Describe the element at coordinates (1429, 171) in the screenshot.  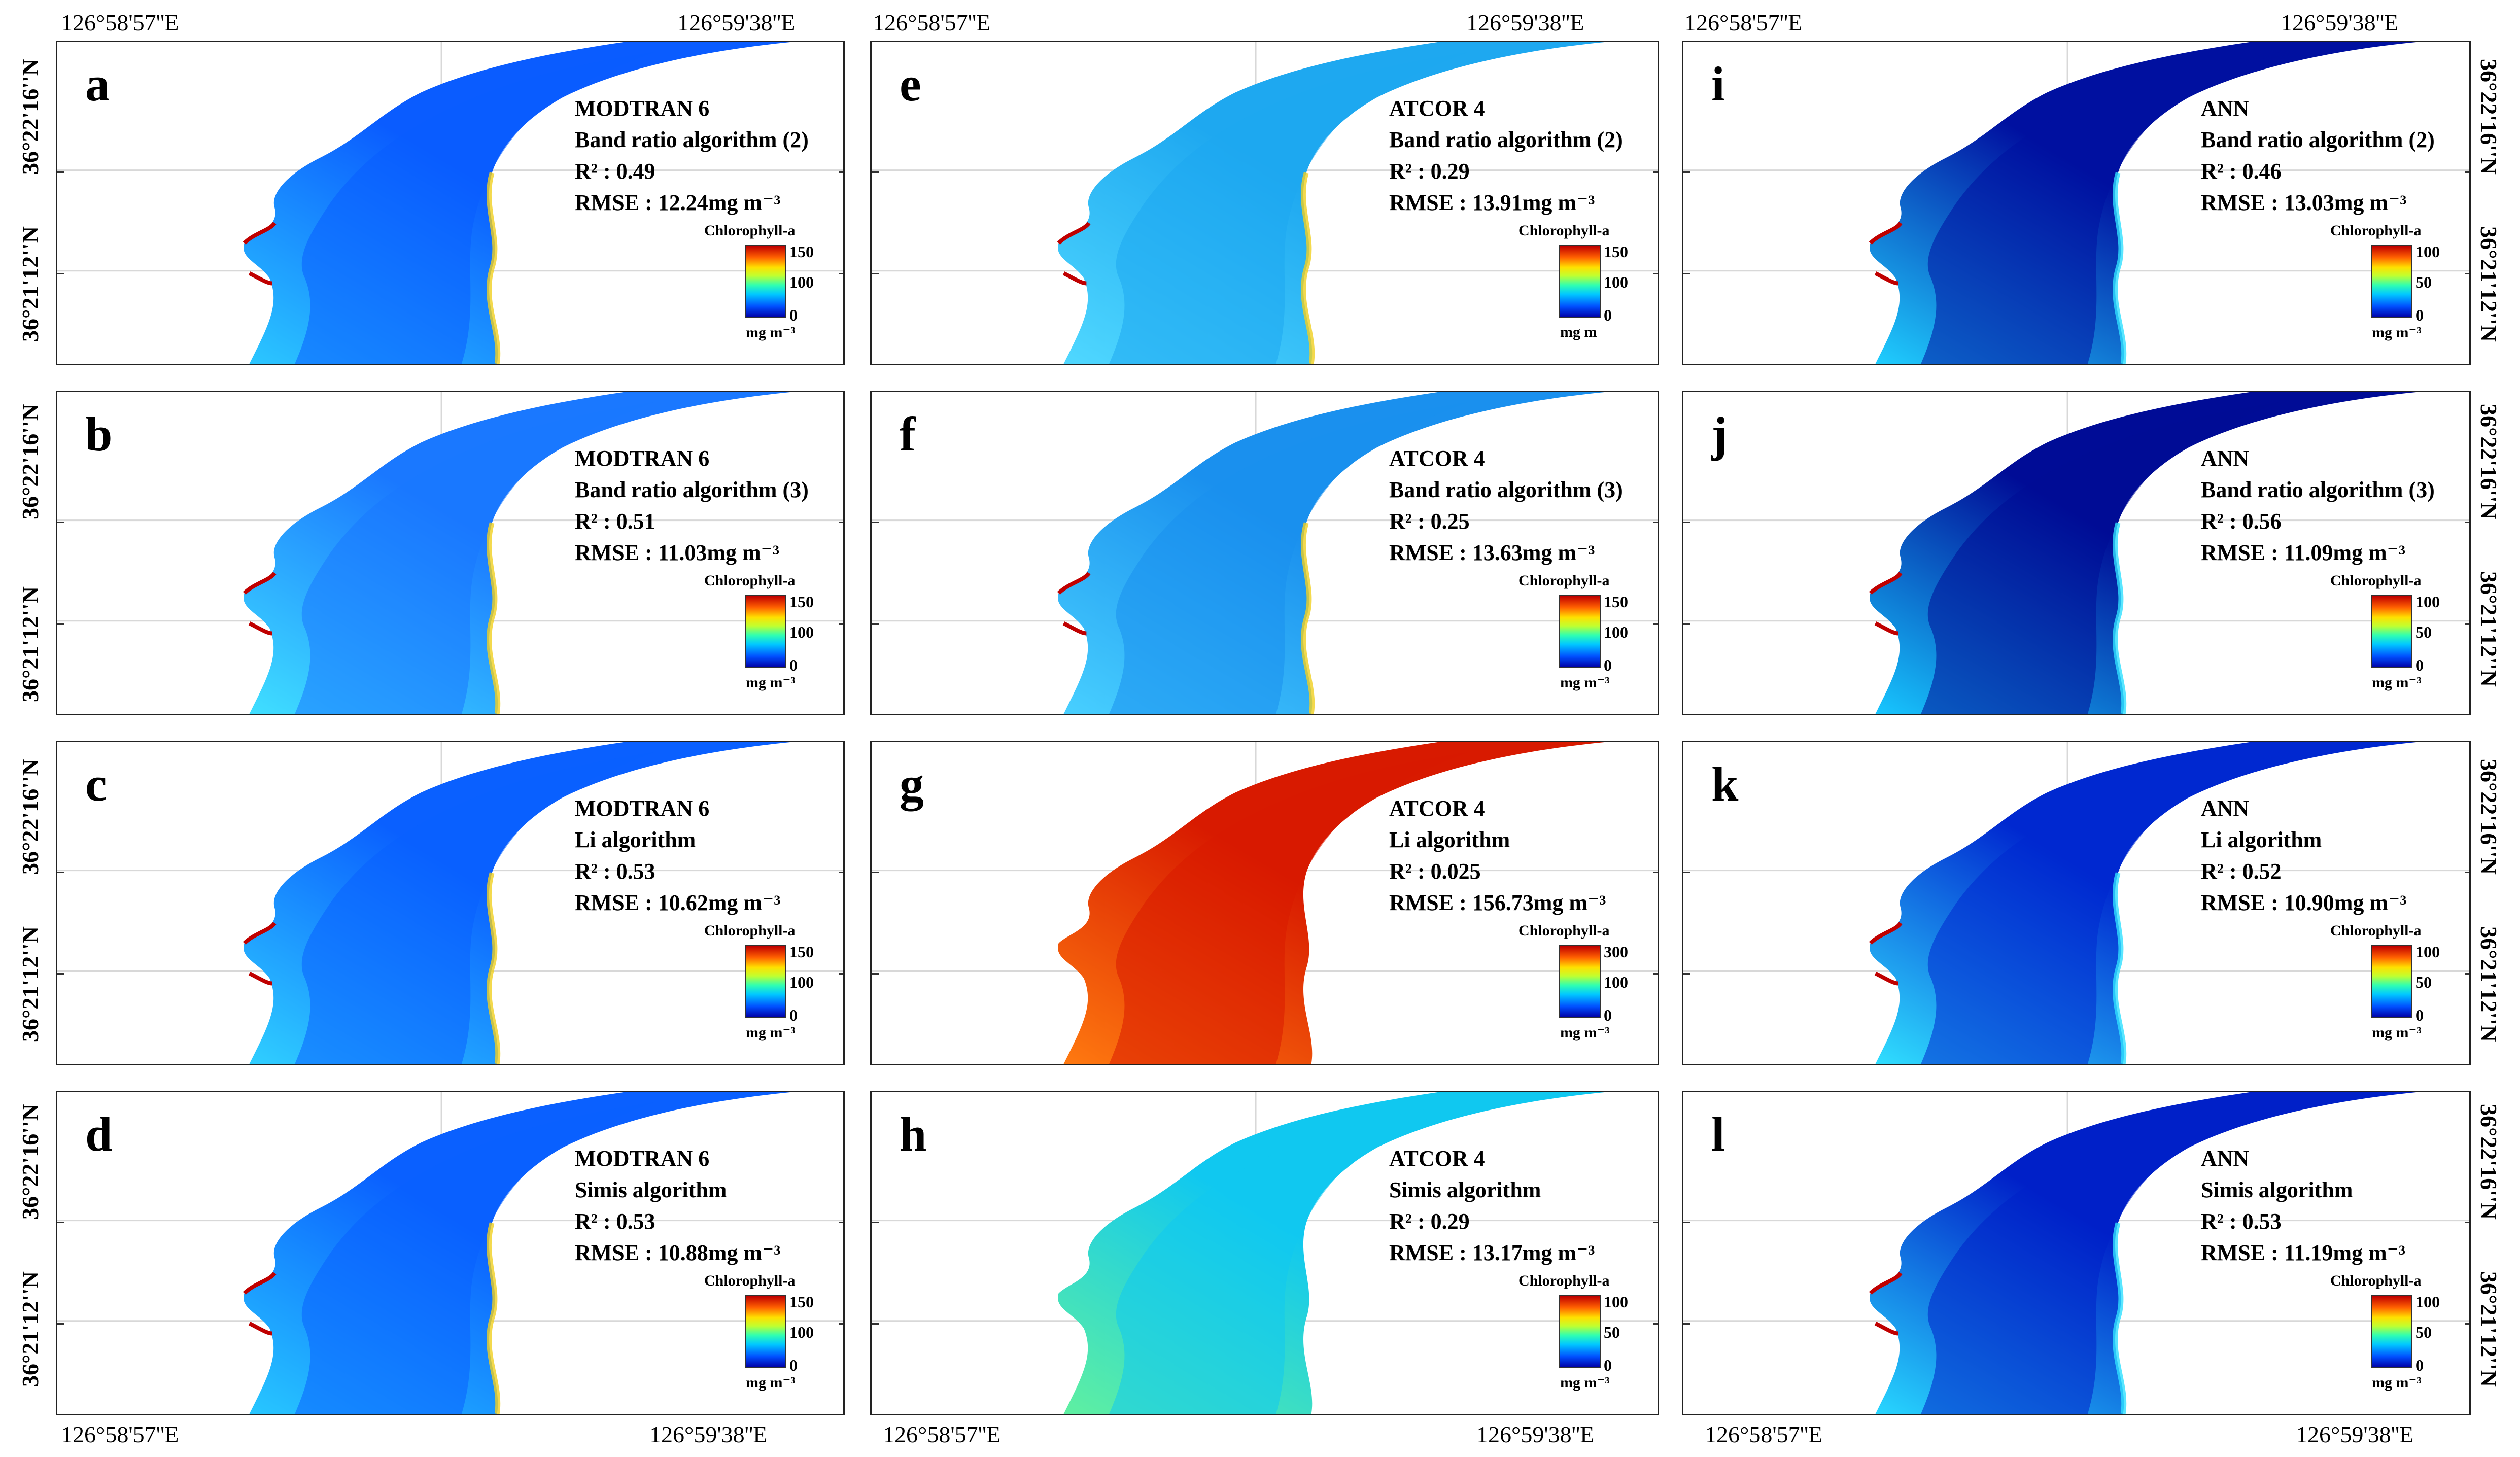
I see `info-r2: R² : 0.29` at that location.